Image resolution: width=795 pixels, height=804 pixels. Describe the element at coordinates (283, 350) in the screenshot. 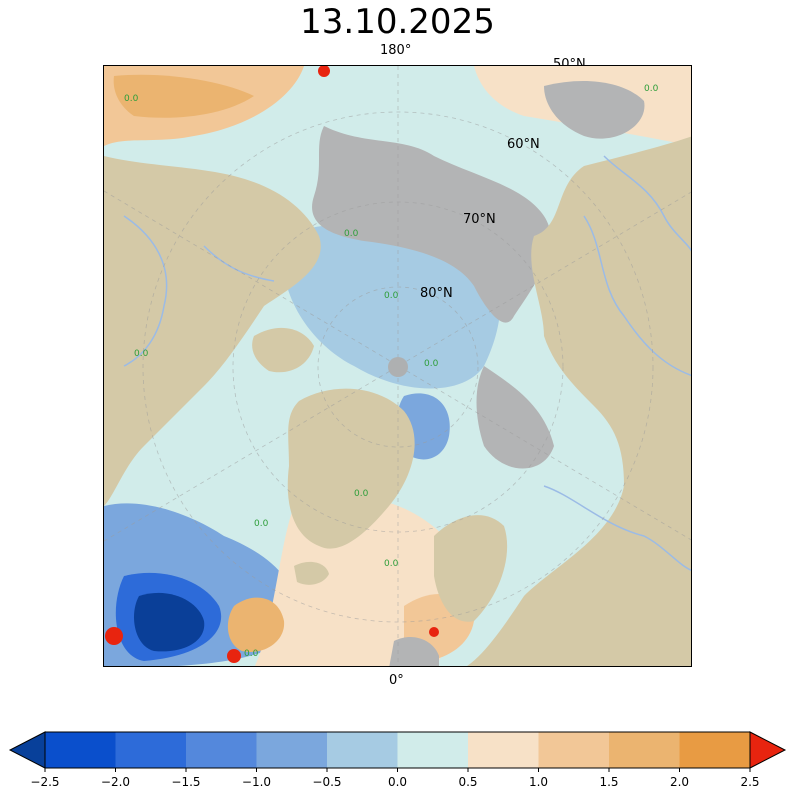

I see `land-canadian-archipelago` at that location.